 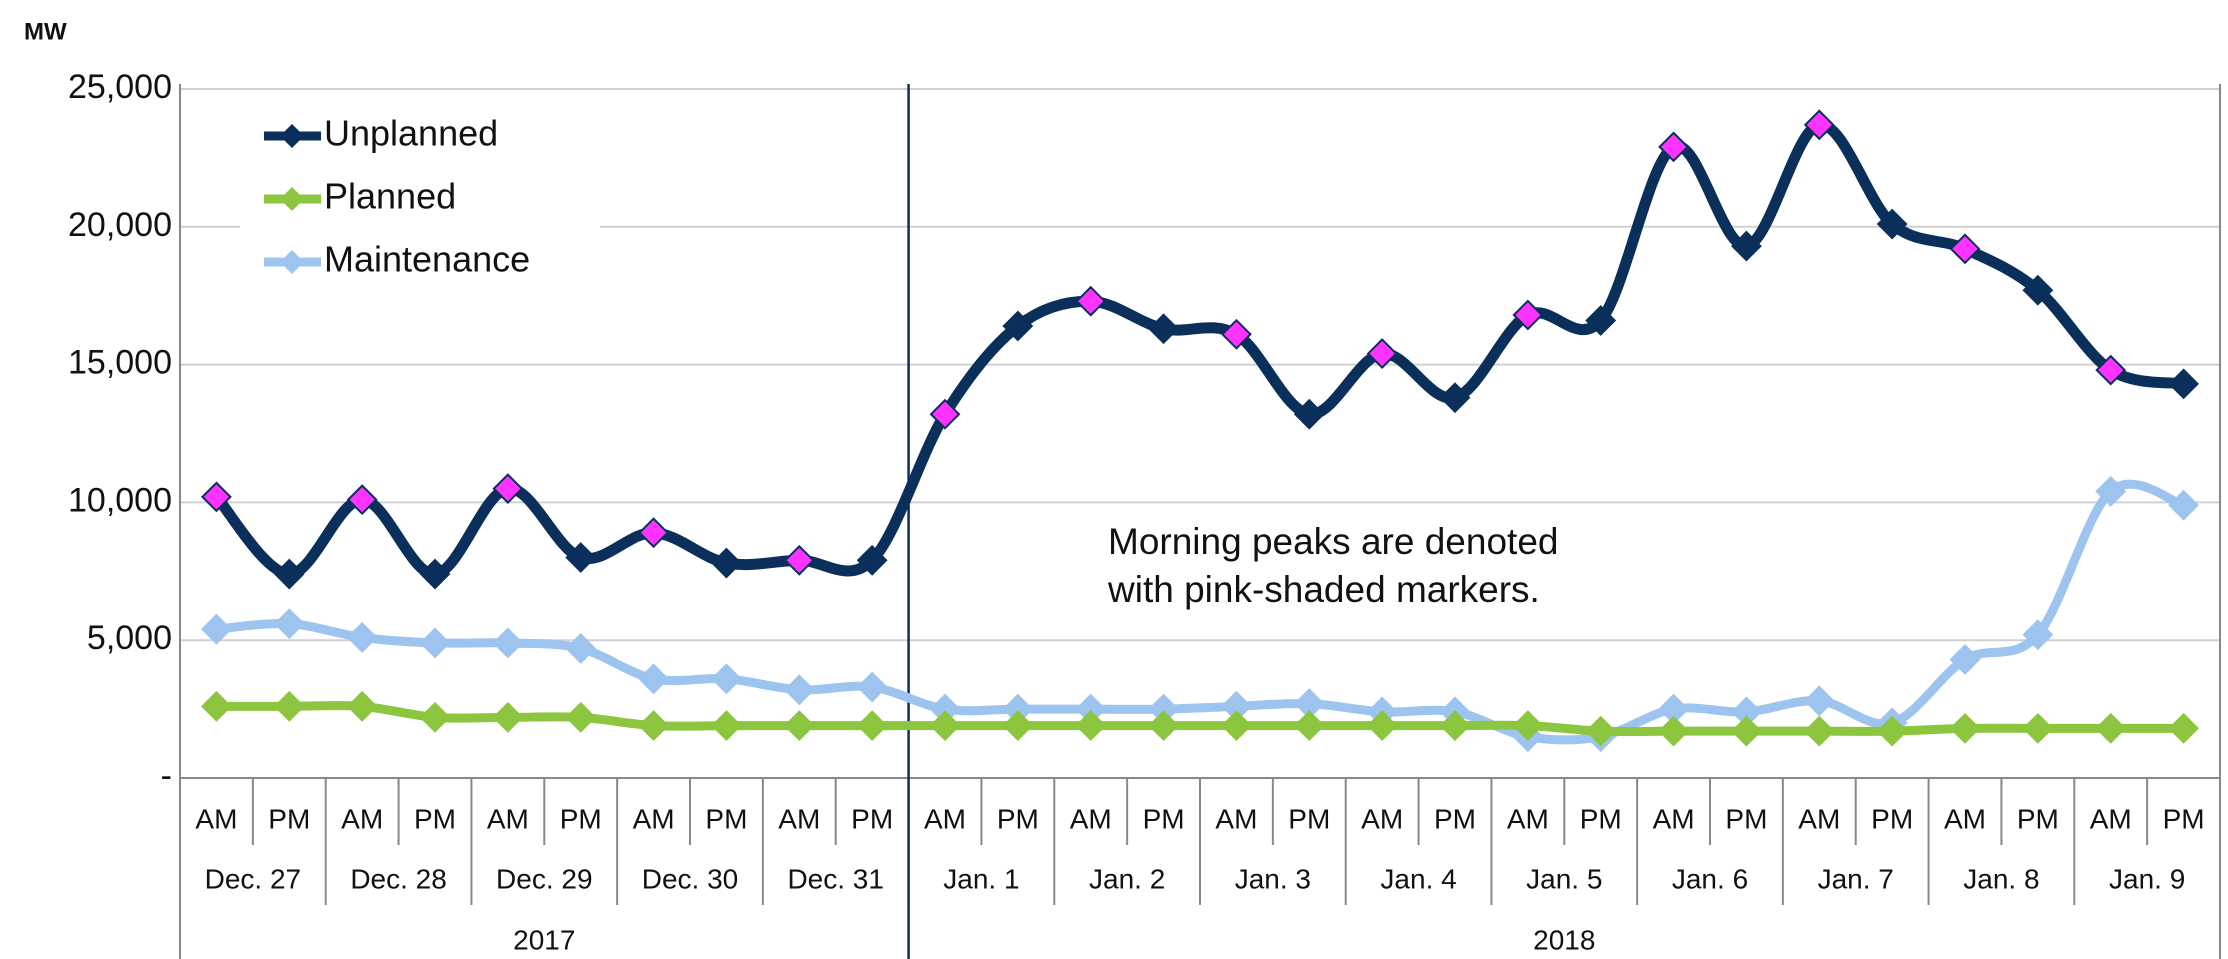 I want to click on day-label: Dec. 28, so click(x=398, y=878).